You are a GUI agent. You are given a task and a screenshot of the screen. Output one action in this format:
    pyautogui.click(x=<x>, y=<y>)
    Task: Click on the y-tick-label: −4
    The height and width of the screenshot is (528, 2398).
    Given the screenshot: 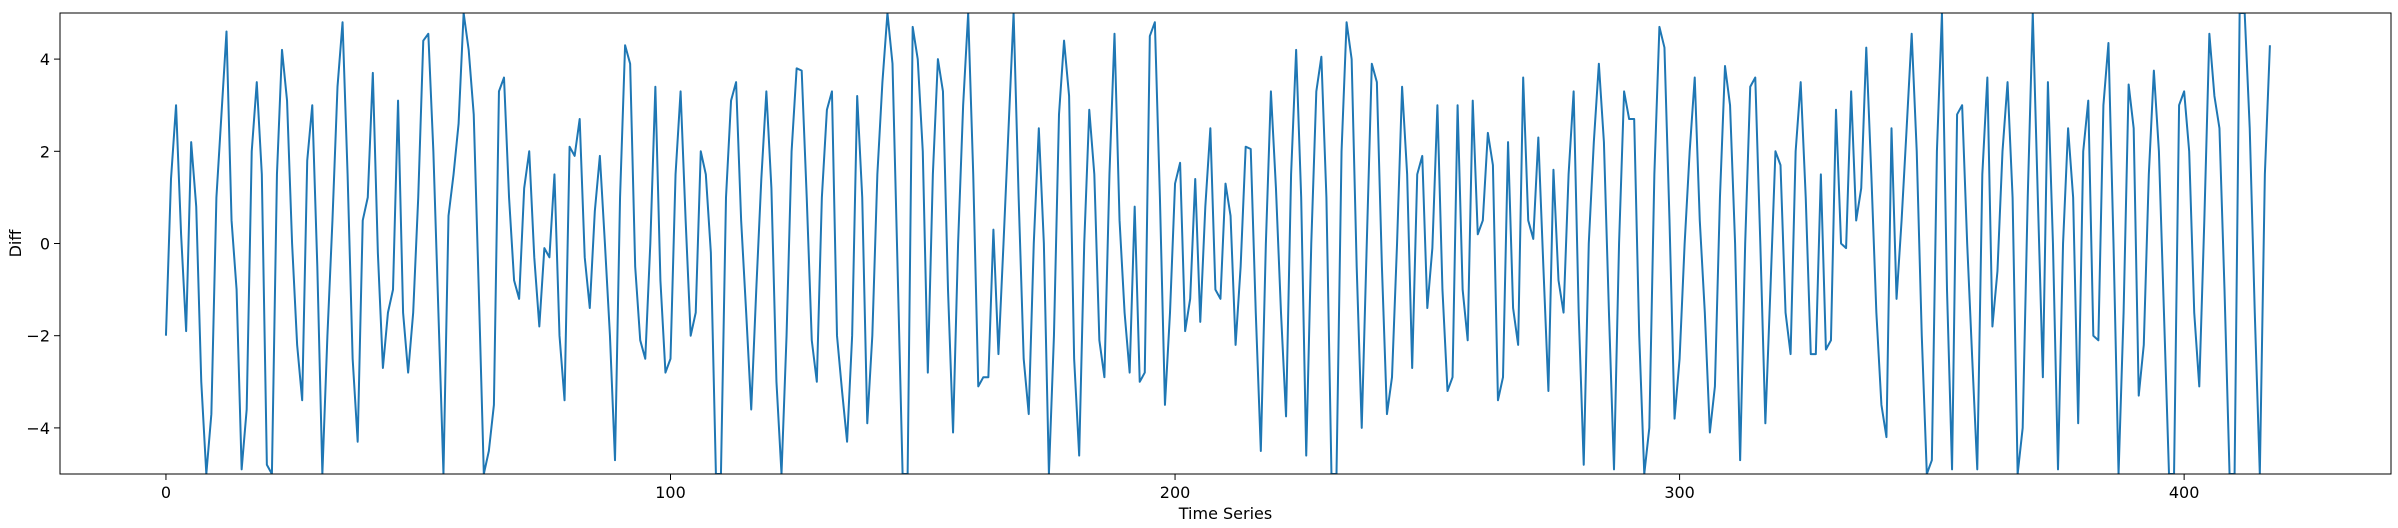 What is the action you would take?
    pyautogui.click(x=38, y=428)
    